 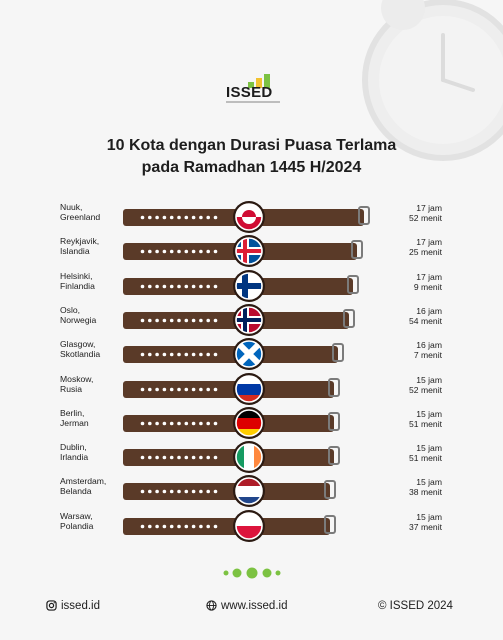 I want to click on city-label: Glasgow, Skotlandia, so click(x=80, y=349).